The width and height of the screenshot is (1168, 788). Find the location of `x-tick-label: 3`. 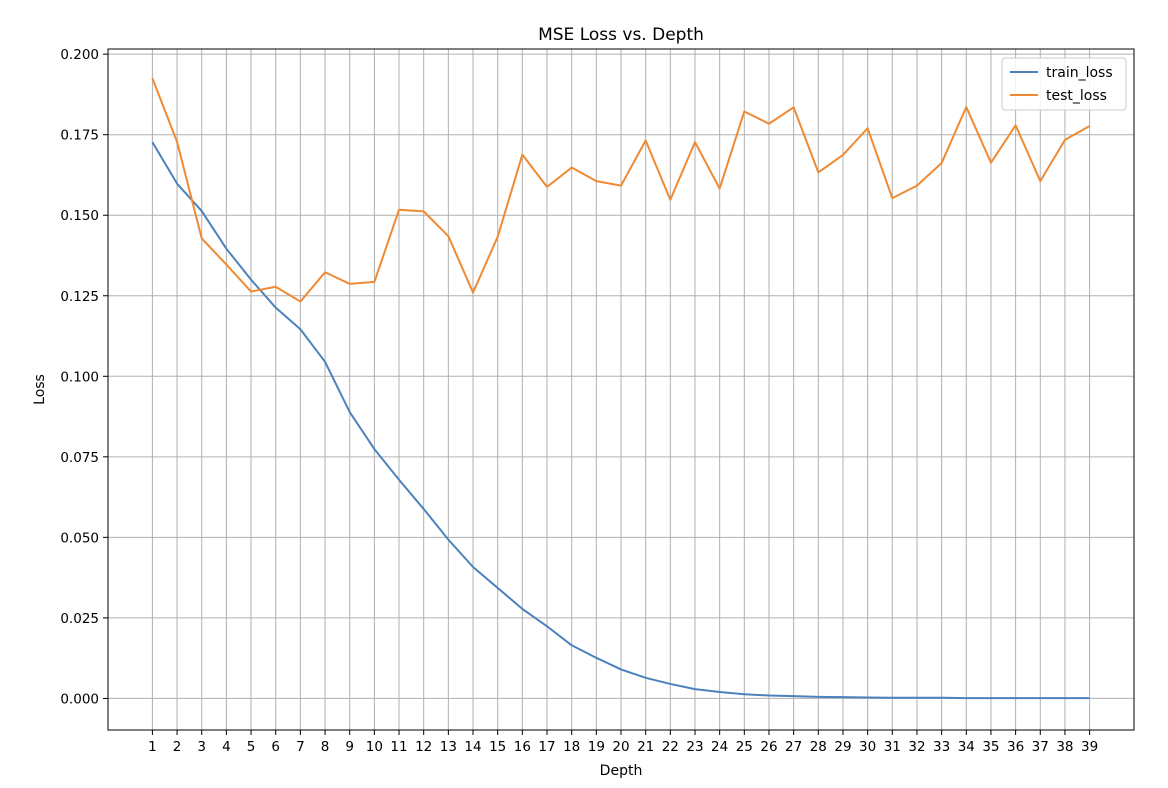

x-tick-label: 3 is located at coordinates (201, 747).